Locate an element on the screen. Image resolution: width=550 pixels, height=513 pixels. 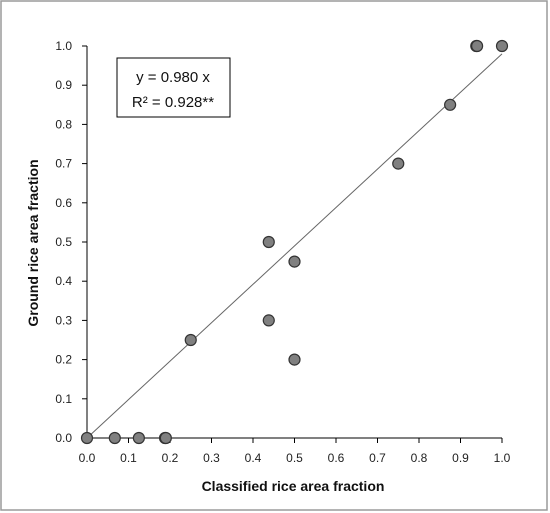
y-tick-label: 0.0 is located at coordinates (63, 438).